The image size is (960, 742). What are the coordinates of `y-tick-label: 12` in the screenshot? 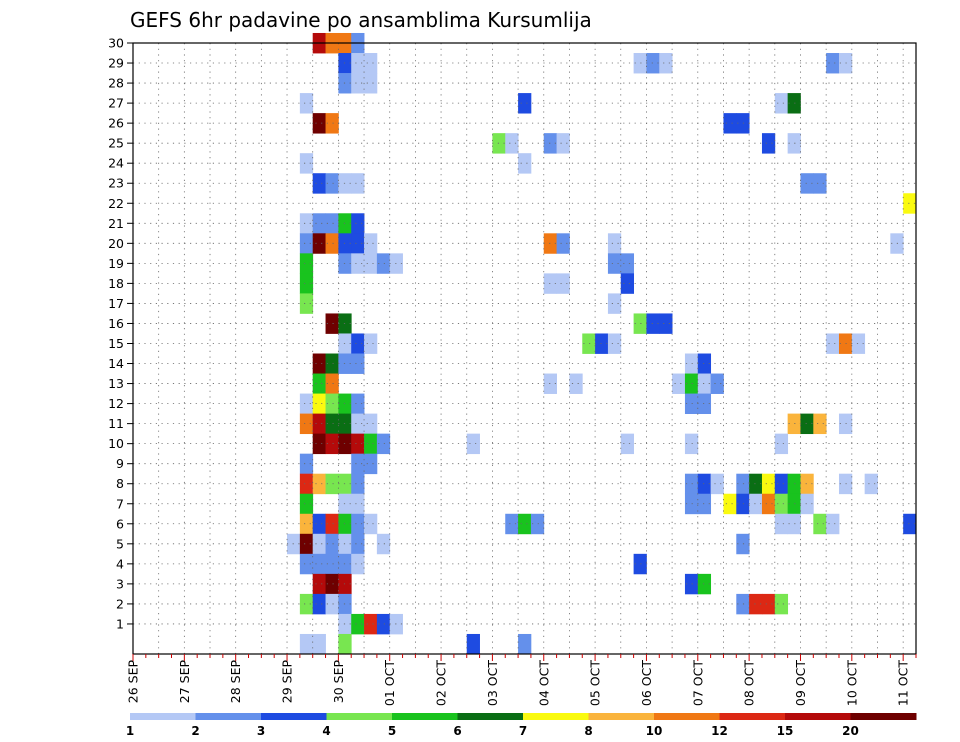 It's located at (116, 403).